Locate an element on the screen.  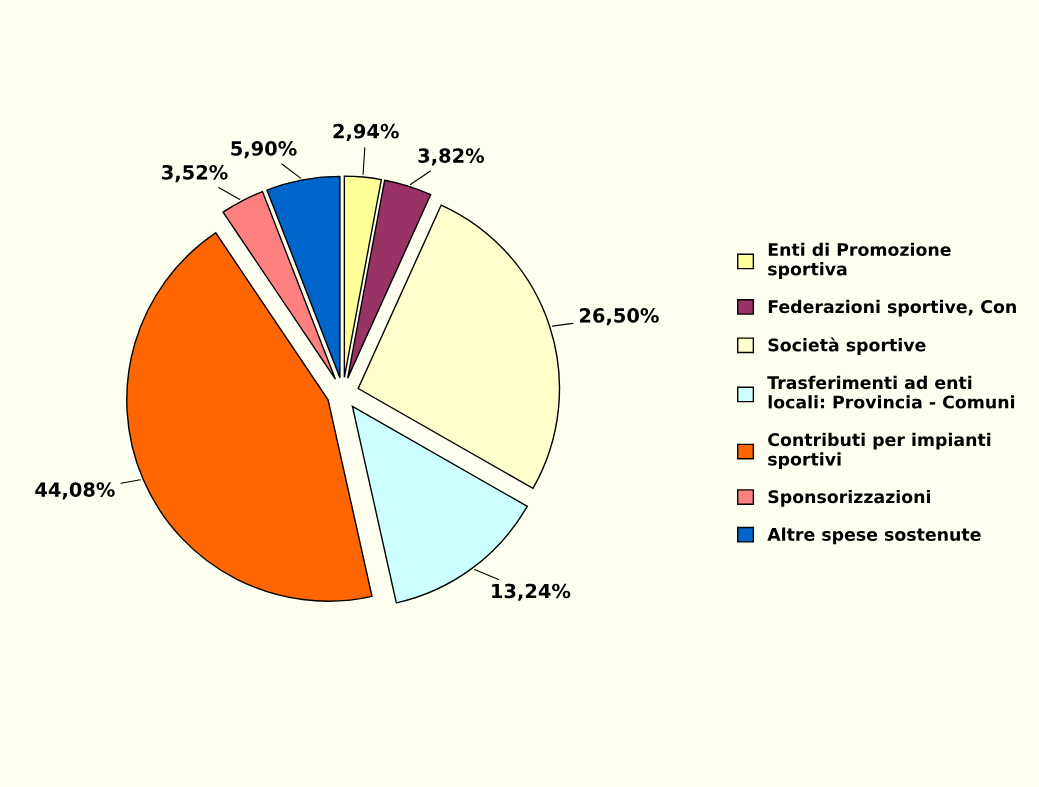
data-label: 2,94% is located at coordinates (366, 132).